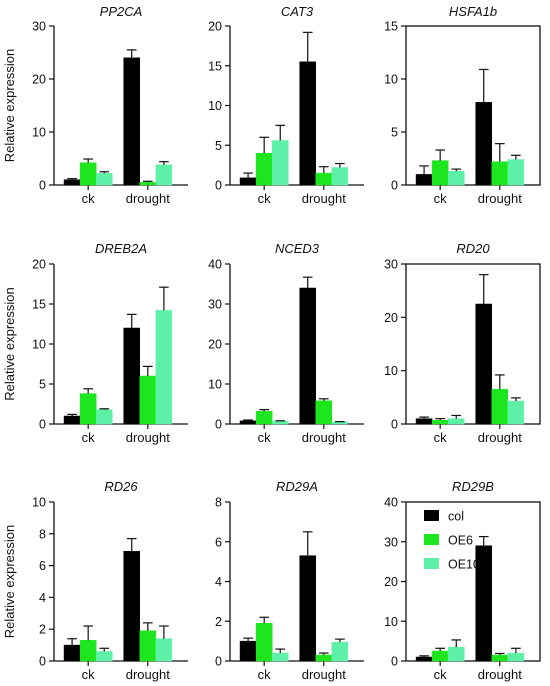 Image resolution: width=550 pixels, height=686 pixels. I want to click on panel-title: RD29A, so click(297, 486).